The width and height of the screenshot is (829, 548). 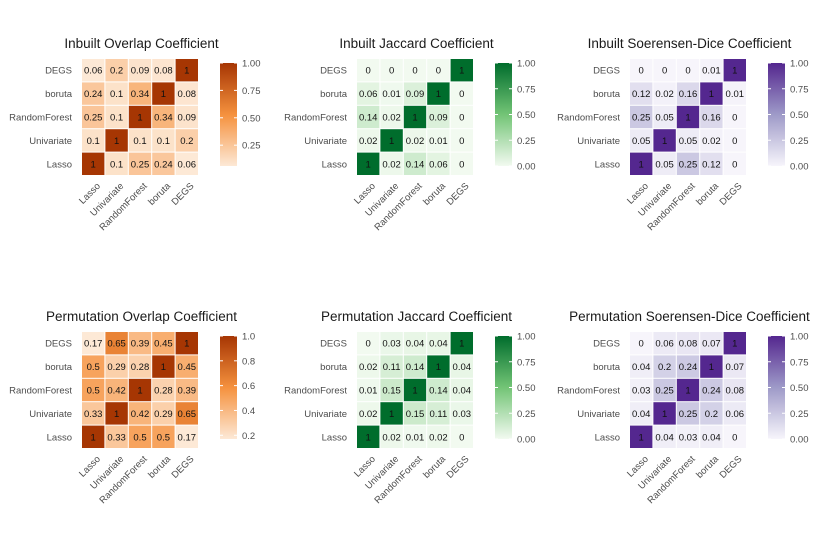 What do you see at coordinates (251, 118) in the screenshot?
I see `legend-tick-label: 0.50` at bounding box center [251, 118].